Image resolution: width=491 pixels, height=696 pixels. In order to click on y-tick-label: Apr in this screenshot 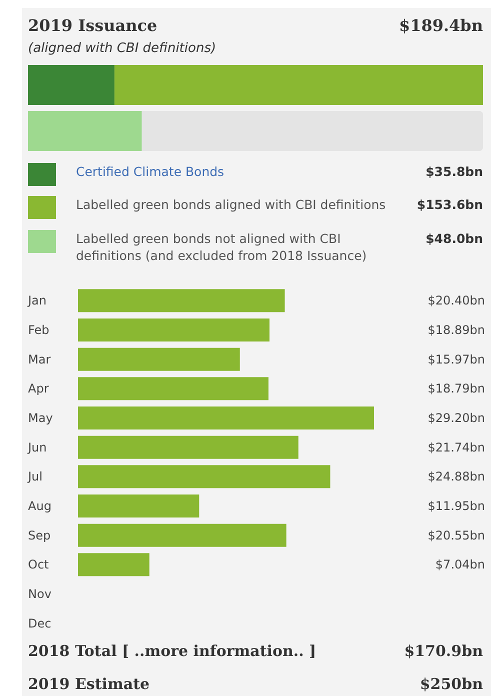, I will do `click(38, 389)`.